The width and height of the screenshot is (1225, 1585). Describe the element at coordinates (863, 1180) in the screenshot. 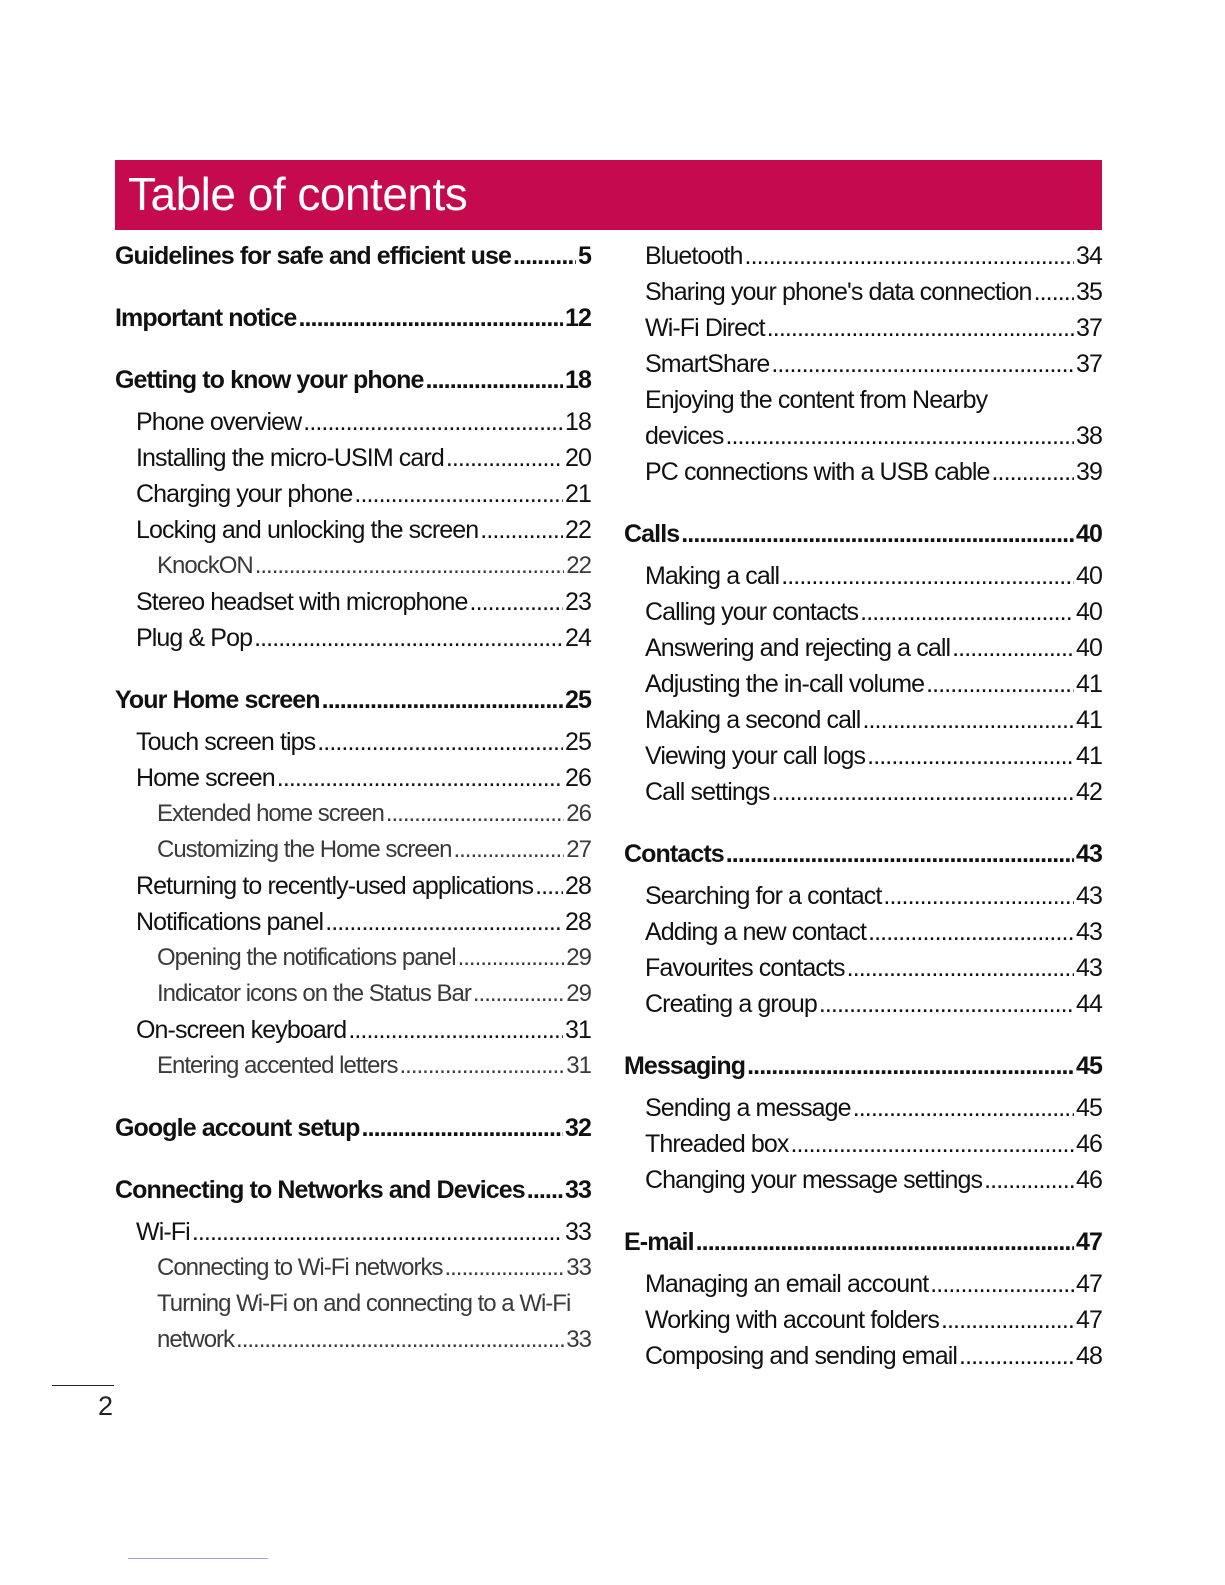

I see `toc-entry: Changing your message settings 46` at that location.